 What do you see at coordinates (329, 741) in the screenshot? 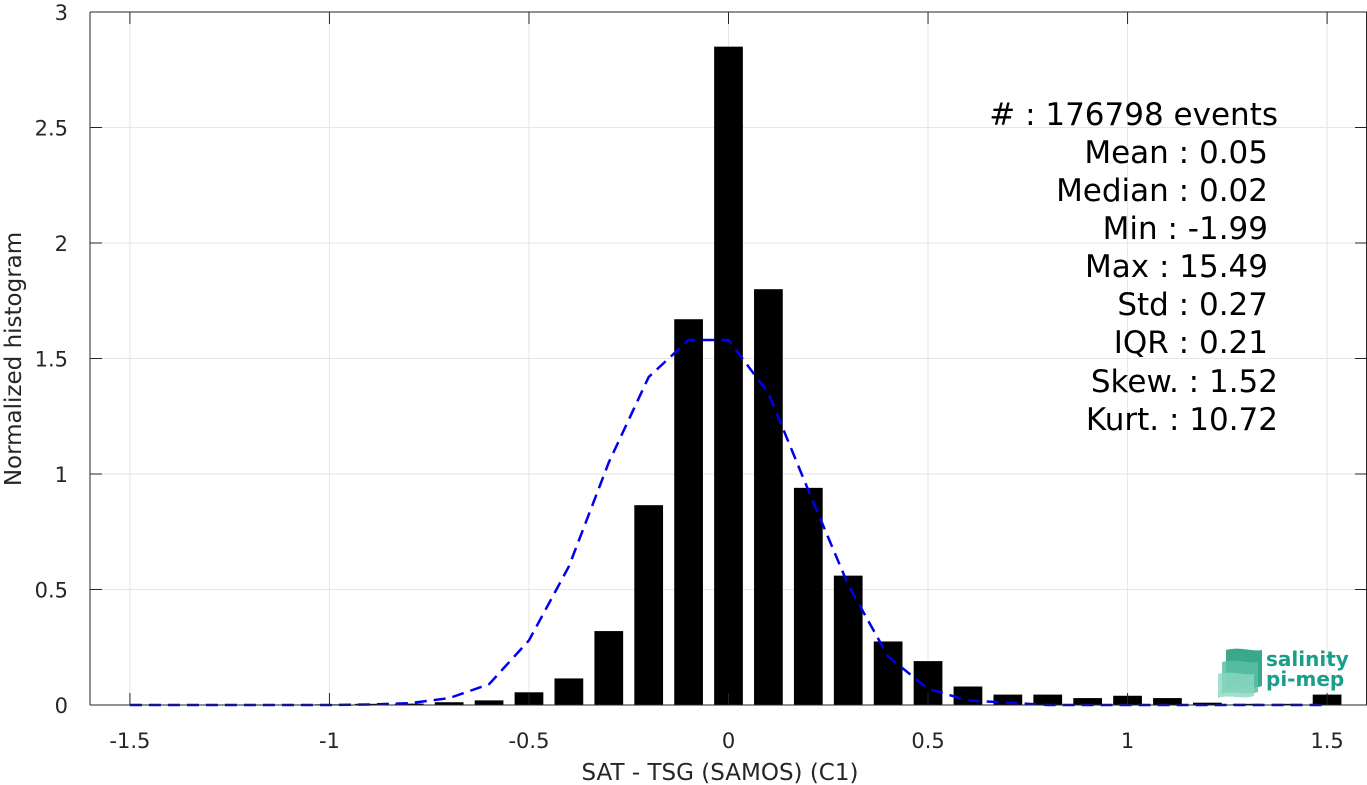
I see `x-tick-label: -1` at bounding box center [329, 741].